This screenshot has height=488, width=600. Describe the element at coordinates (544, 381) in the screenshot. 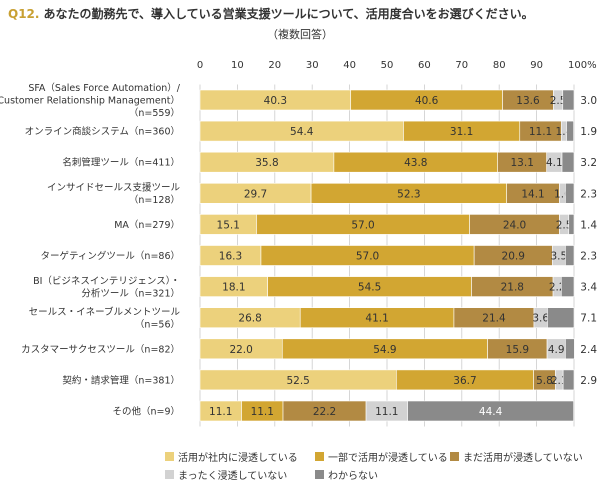

I see `segment-value-label: 5.8` at that location.